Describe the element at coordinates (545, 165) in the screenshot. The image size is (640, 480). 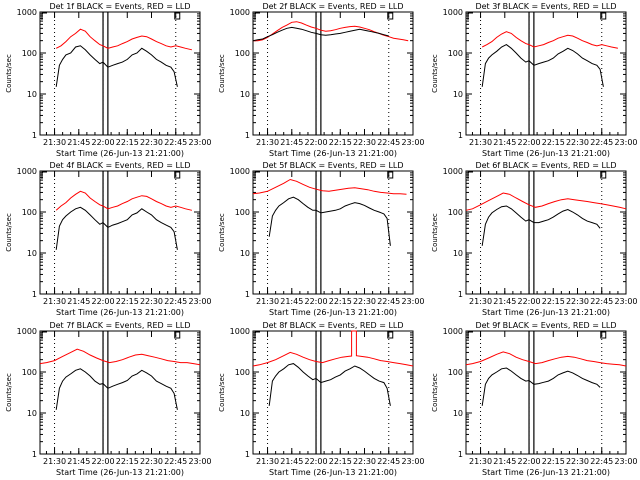
I see `panel-title: Det 6f BLACK = Events, RED = LLD` at that location.